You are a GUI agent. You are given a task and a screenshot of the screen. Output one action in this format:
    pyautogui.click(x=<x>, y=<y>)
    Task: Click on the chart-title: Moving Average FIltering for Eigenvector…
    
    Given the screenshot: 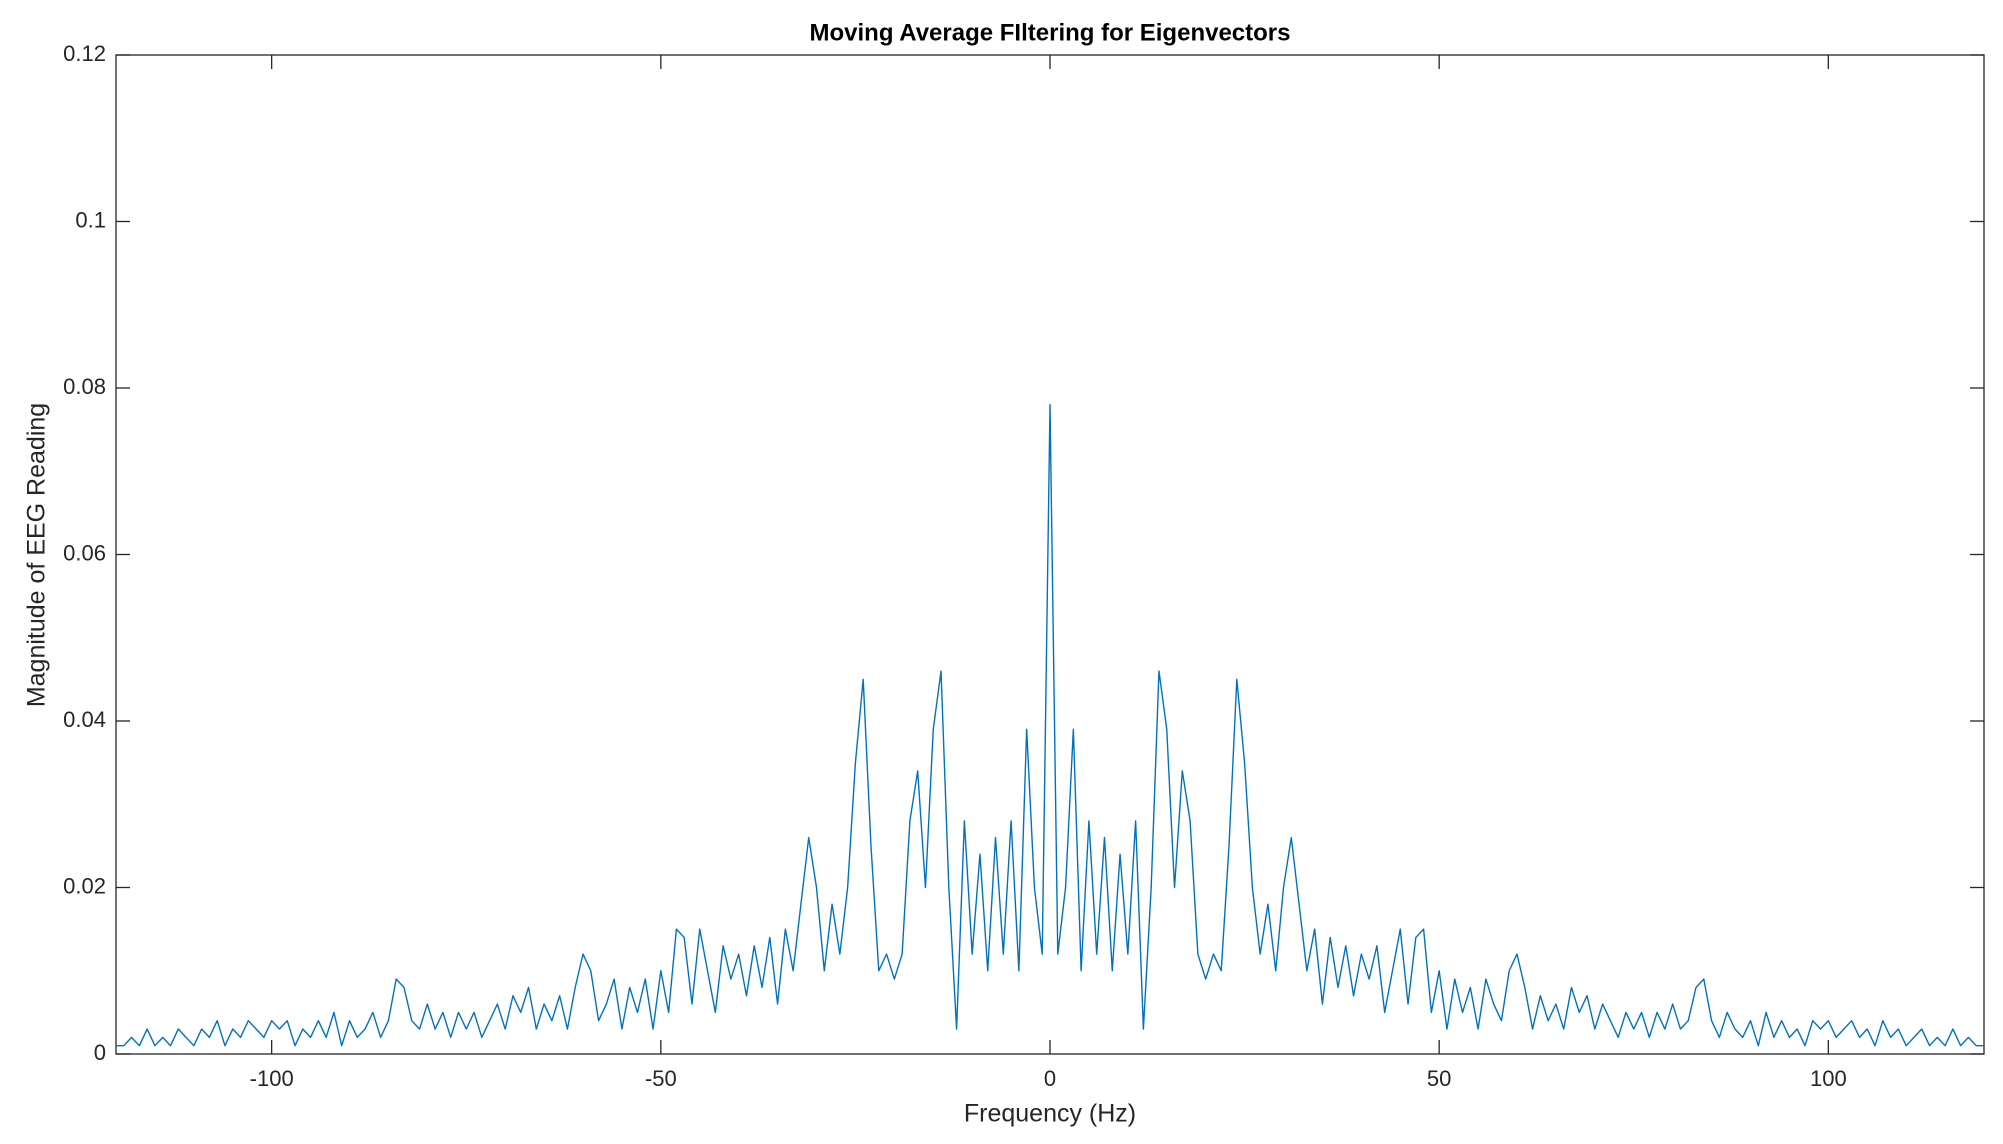 What is the action you would take?
    pyautogui.click(x=1050, y=32)
    